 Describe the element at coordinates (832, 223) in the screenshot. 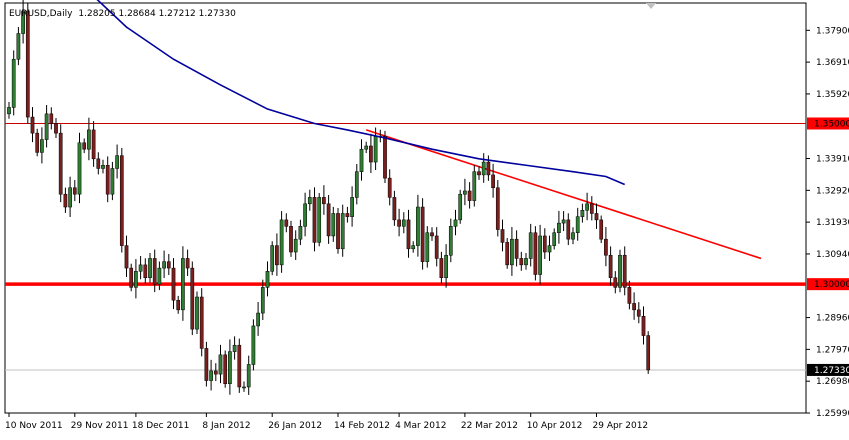

I see `price-tick-label: 1.31930` at that location.